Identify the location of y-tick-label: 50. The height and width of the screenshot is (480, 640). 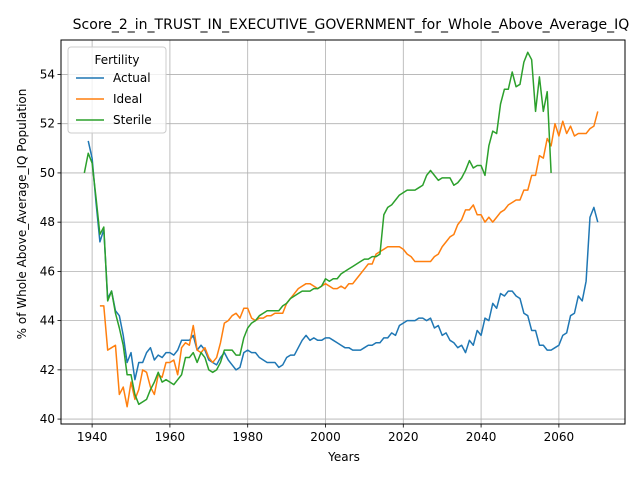
(47, 173).